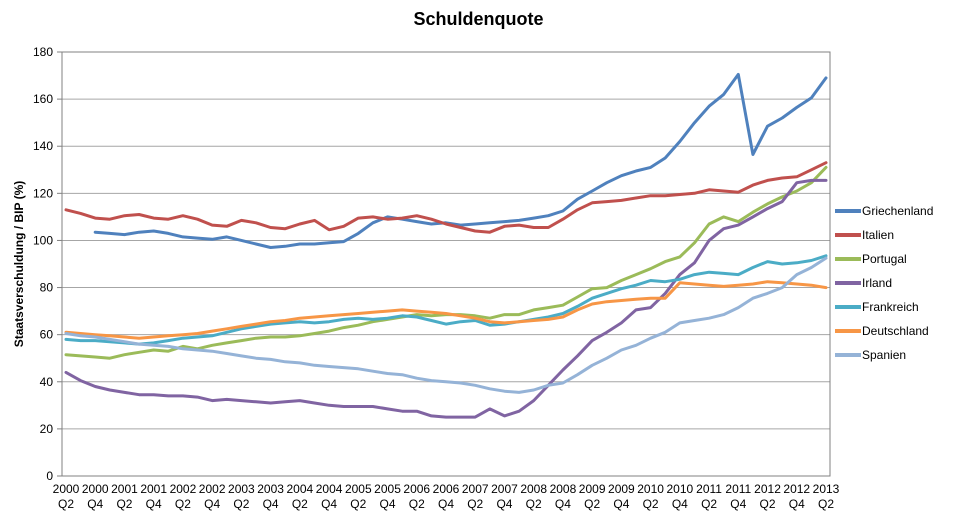 This screenshot has height=522, width=957. Describe the element at coordinates (650, 496) in the screenshot. I see `x-tick-label: 2010 Q2` at that location.